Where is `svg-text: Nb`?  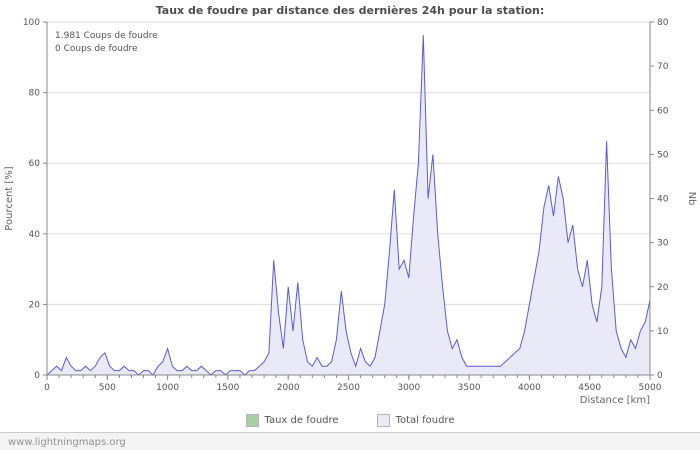
svg-text: Nb is located at coordinates (691, 199).